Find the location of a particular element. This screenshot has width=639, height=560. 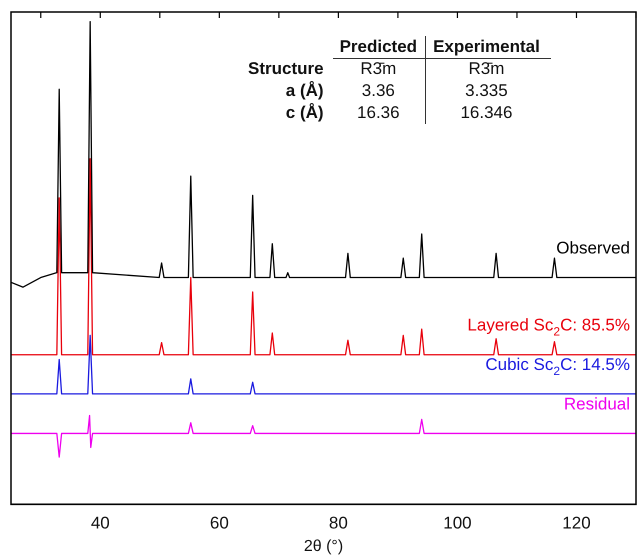

x-tick-label: 100 is located at coordinates (457, 522).